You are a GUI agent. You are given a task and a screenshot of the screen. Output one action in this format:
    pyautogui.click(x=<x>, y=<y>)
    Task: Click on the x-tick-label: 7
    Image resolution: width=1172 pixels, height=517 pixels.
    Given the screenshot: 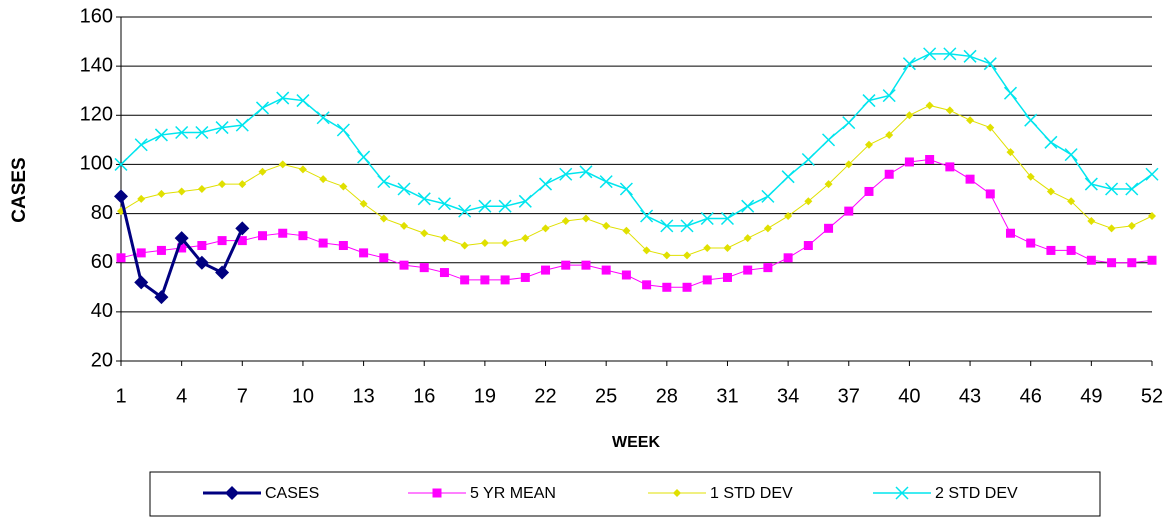 What is the action you would take?
    pyautogui.click(x=242, y=396)
    